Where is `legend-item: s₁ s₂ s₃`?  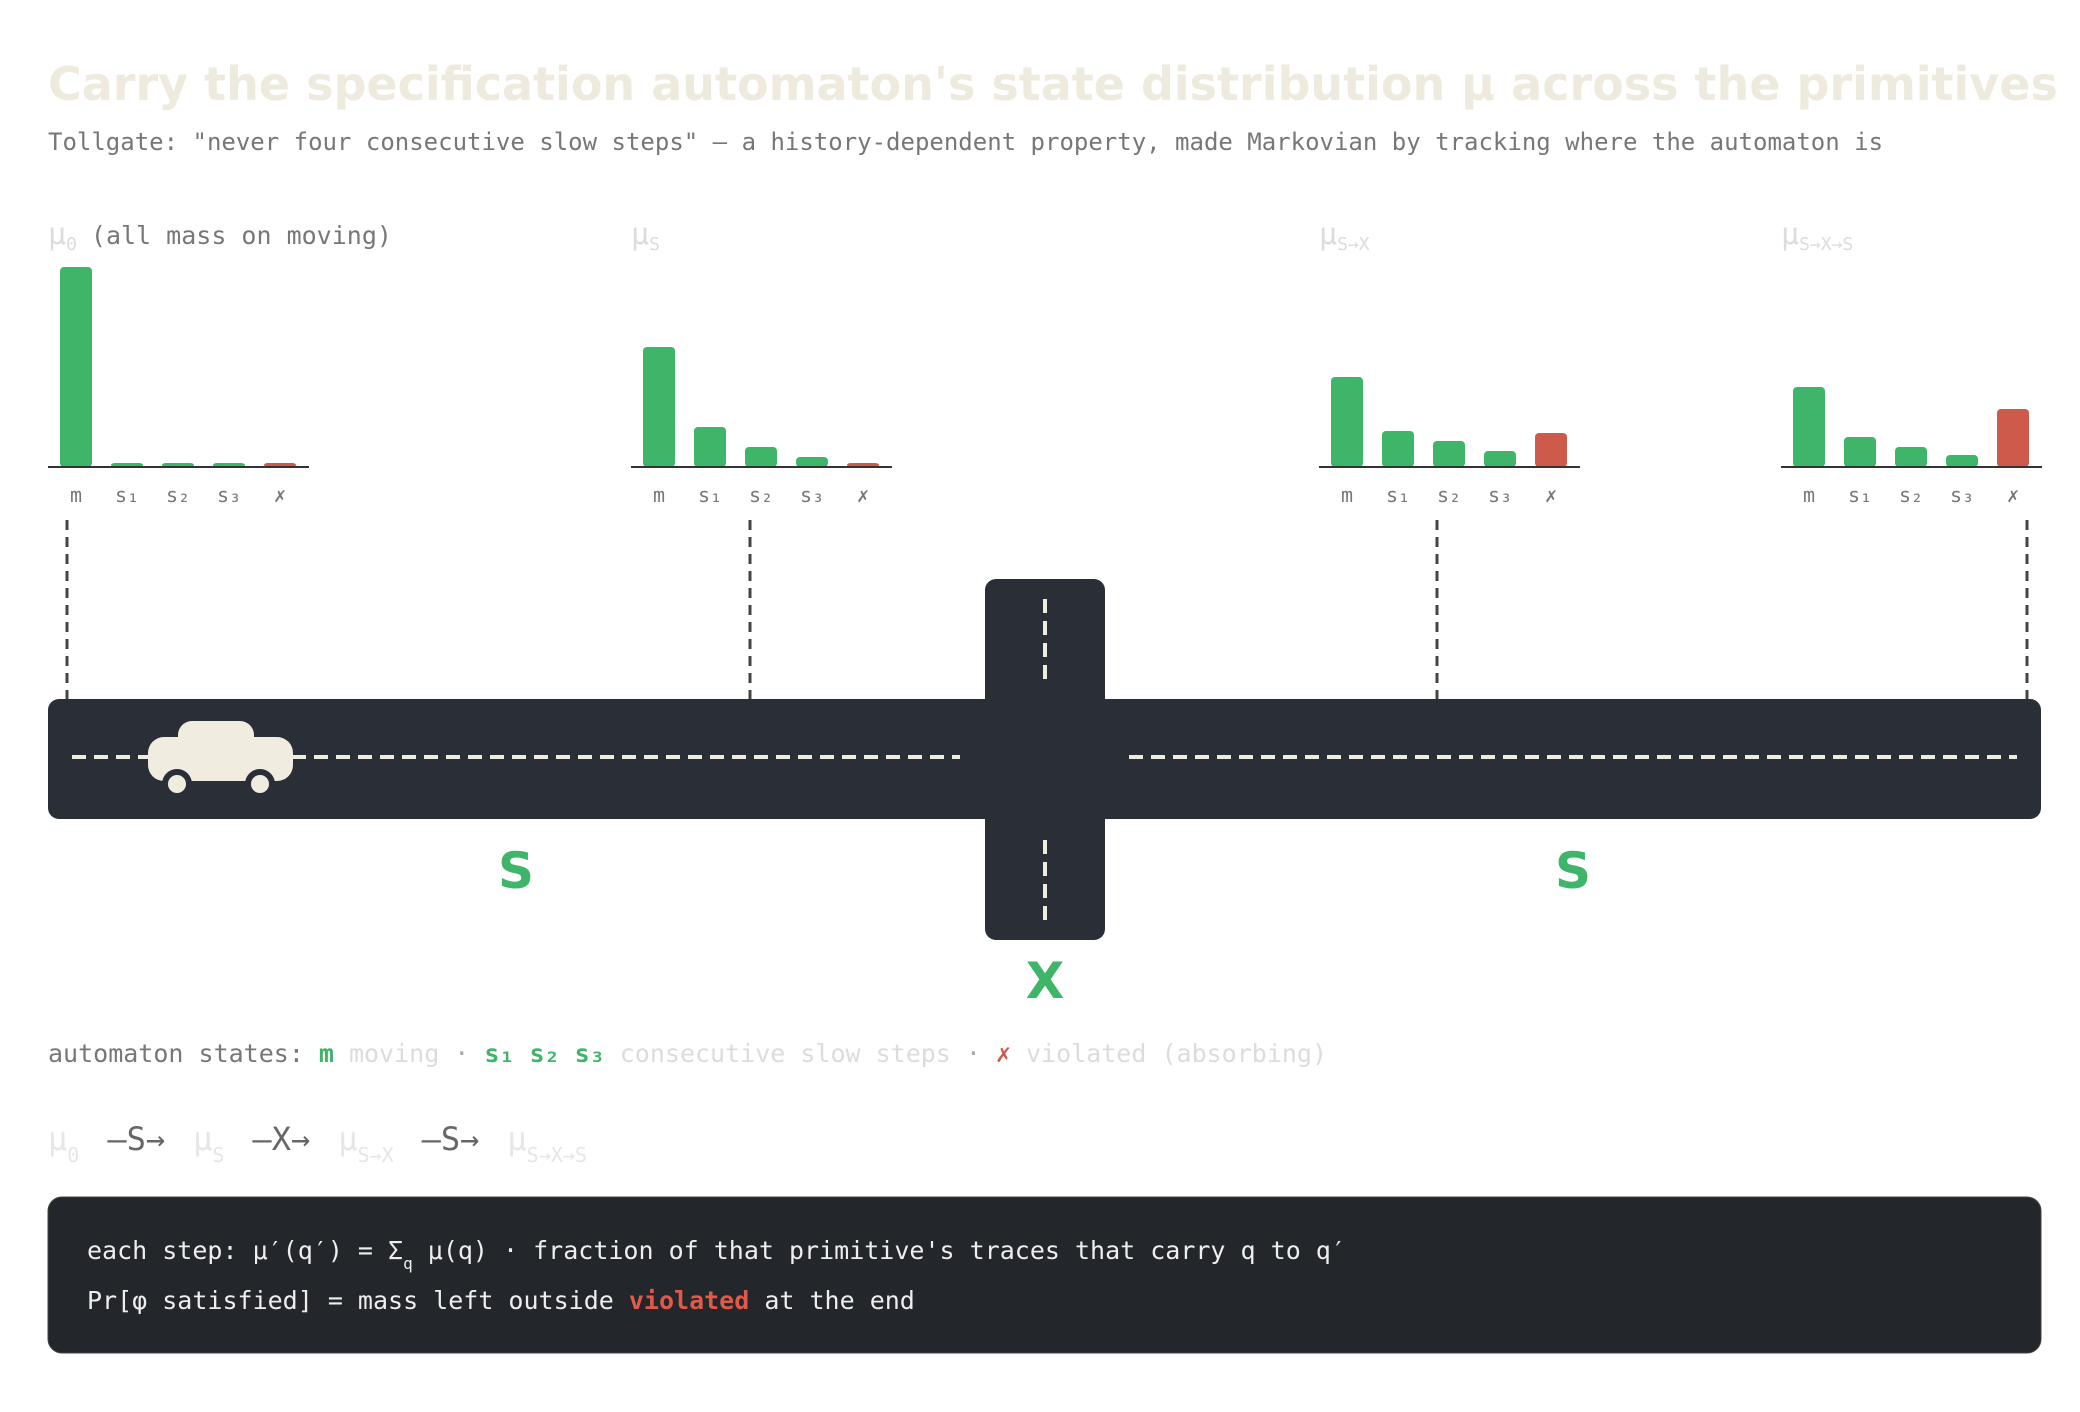 legend-item: s₁ s₂ s₃ is located at coordinates (544, 1053).